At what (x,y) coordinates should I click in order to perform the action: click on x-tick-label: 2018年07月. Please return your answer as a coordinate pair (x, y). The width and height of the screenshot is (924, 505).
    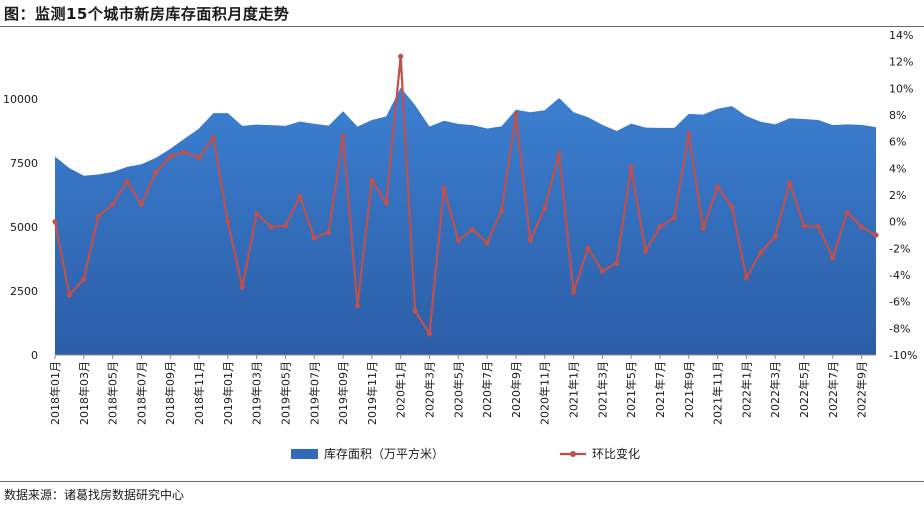
    Looking at the image, I should click on (141, 393).